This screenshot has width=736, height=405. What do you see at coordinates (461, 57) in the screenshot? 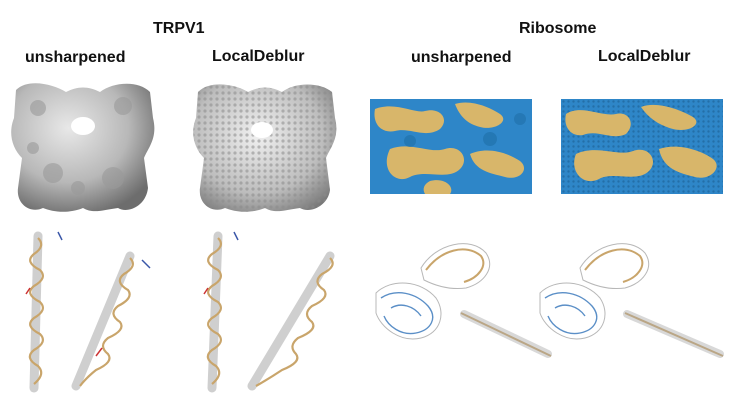
I see `panel-label-ribosome-unsharpened: unsharpened` at bounding box center [461, 57].